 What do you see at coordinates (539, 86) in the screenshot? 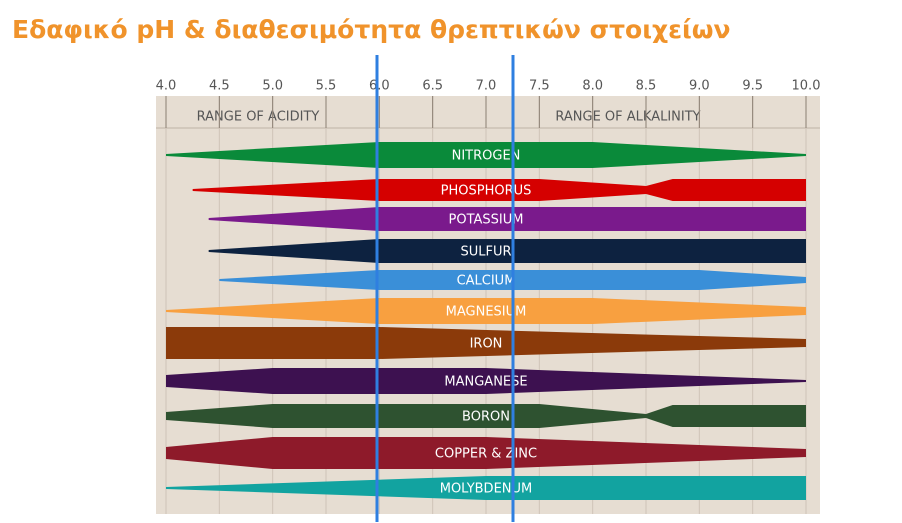
I see `tick-label: 7.5` at bounding box center [539, 86].